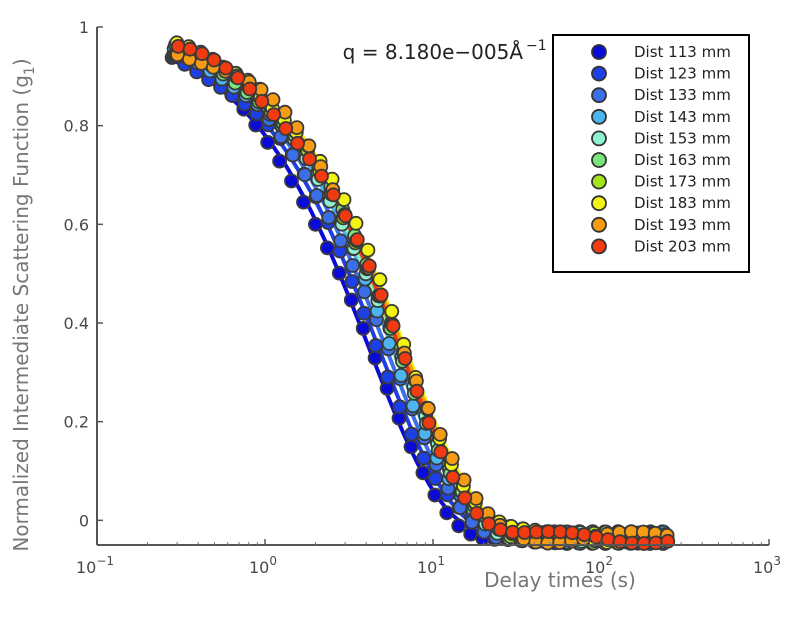  What do you see at coordinates (431, 565) in the screenshot?
I see `x-tick-label: 10¹` at bounding box center [431, 565].